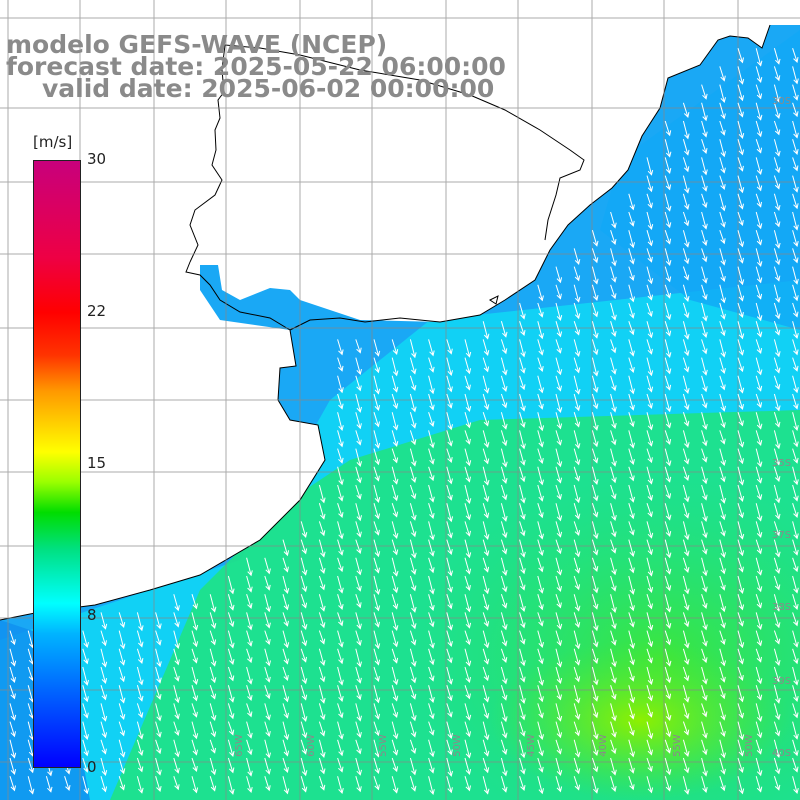 Image resolution: width=800 pixels, height=800 pixels. I want to click on lat-label: 40S, so click(782, 753).